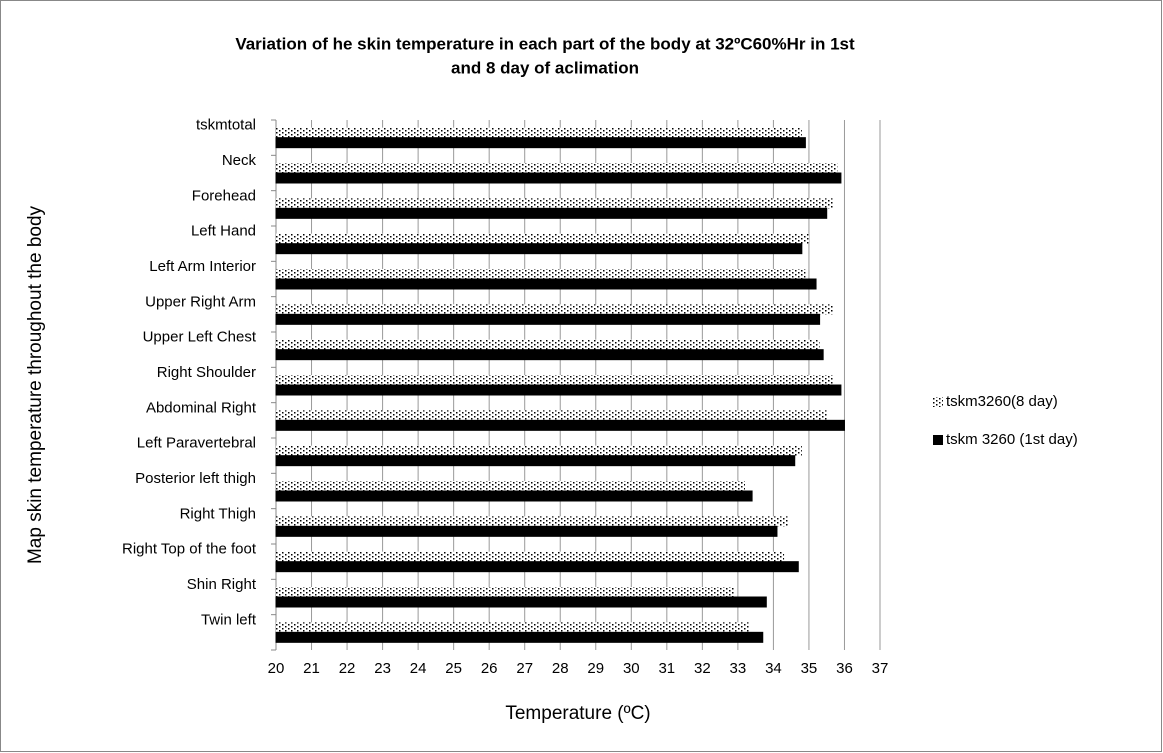  I want to click on chart-title: and 8 day of aclimation, so click(545, 67).